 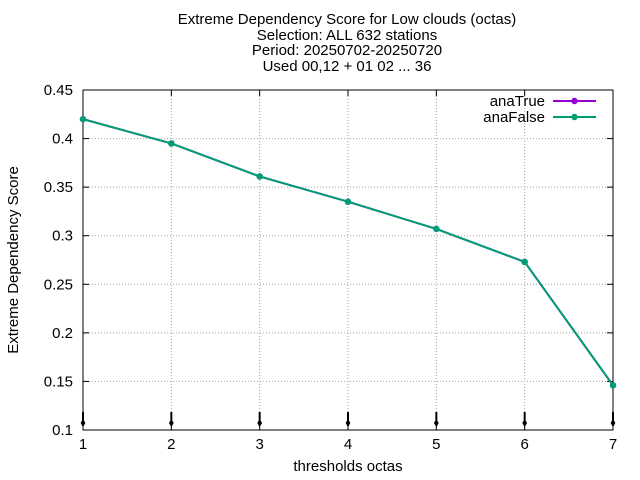 What do you see at coordinates (58, 260) in the screenshot?
I see `y-tick-labels: 0.1 0.15 0.2 0.25 0.3 0.35 0.4 0.45` at bounding box center [58, 260].